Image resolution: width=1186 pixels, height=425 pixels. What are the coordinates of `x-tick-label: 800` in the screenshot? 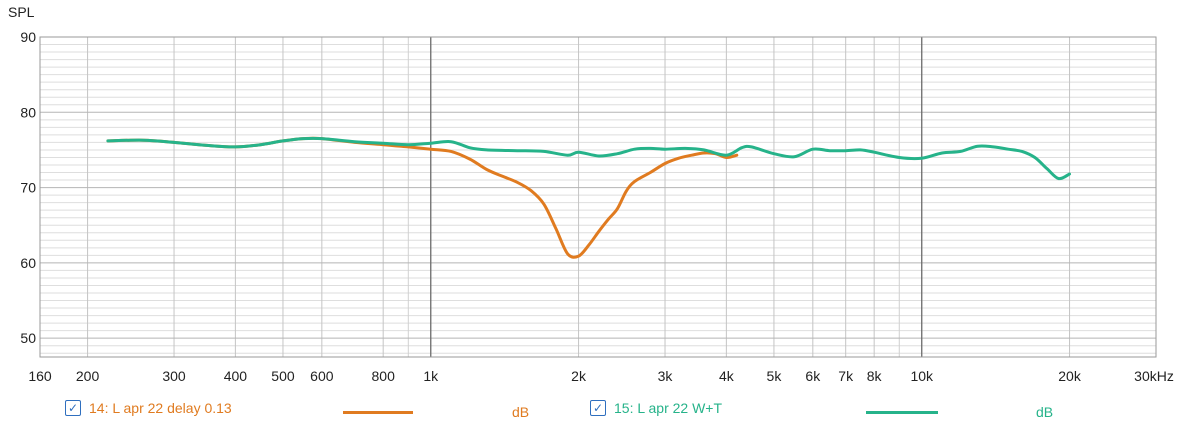 It's located at (384, 376).